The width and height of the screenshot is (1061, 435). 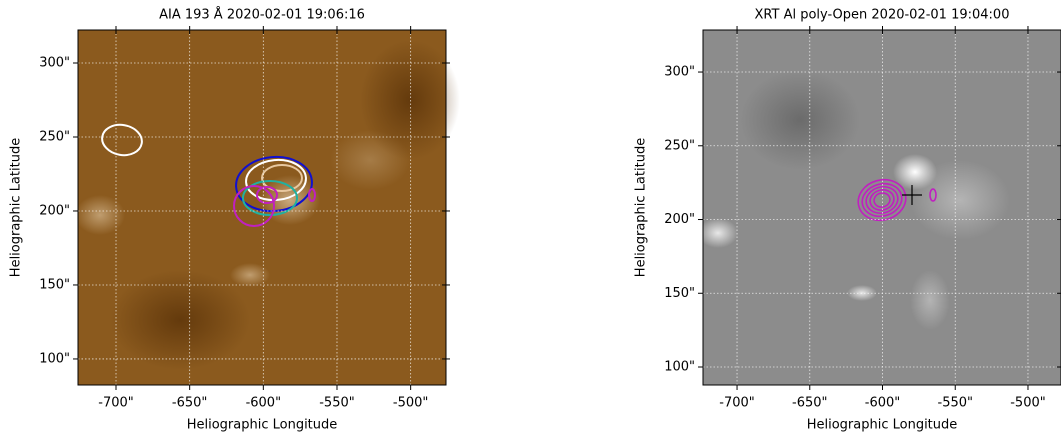 What do you see at coordinates (912, 195) in the screenshot?
I see `cross-marker` at bounding box center [912, 195].